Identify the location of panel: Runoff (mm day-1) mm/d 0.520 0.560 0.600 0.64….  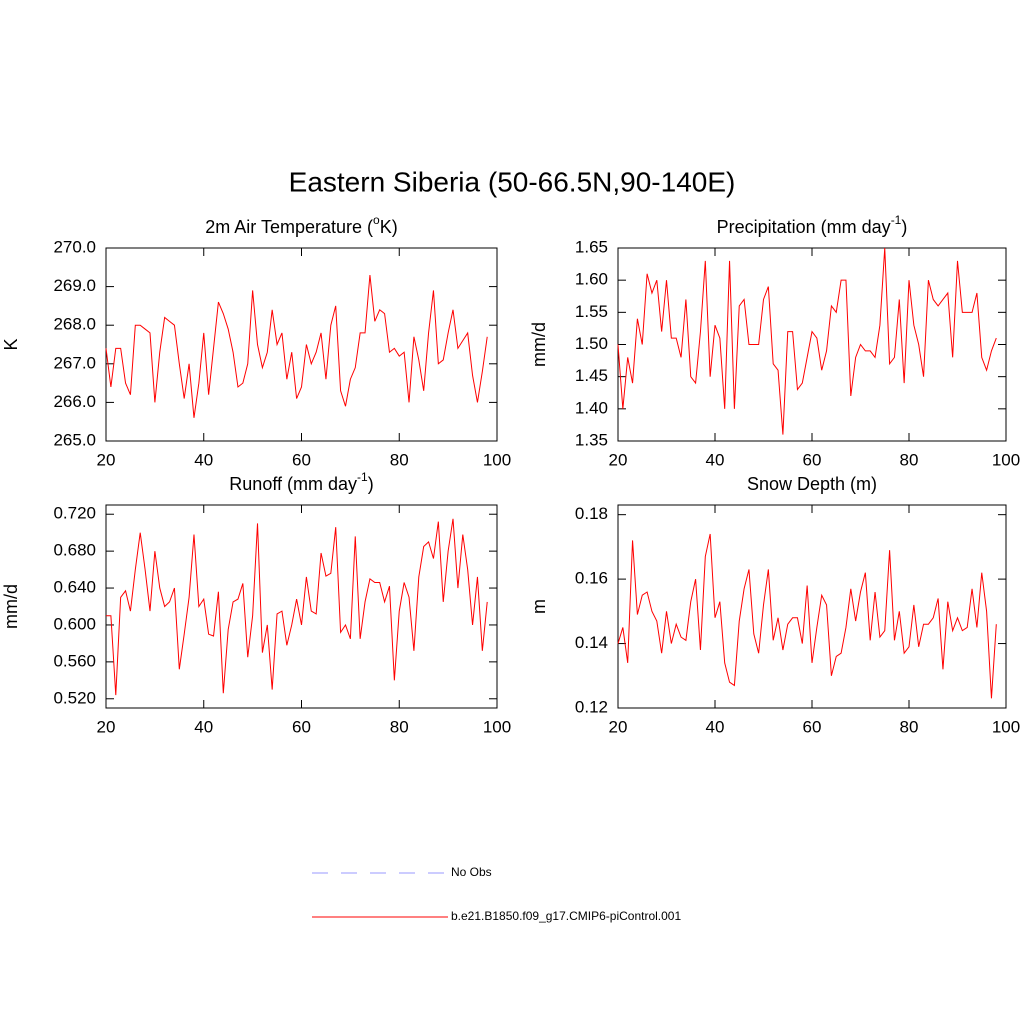
(256, 603).